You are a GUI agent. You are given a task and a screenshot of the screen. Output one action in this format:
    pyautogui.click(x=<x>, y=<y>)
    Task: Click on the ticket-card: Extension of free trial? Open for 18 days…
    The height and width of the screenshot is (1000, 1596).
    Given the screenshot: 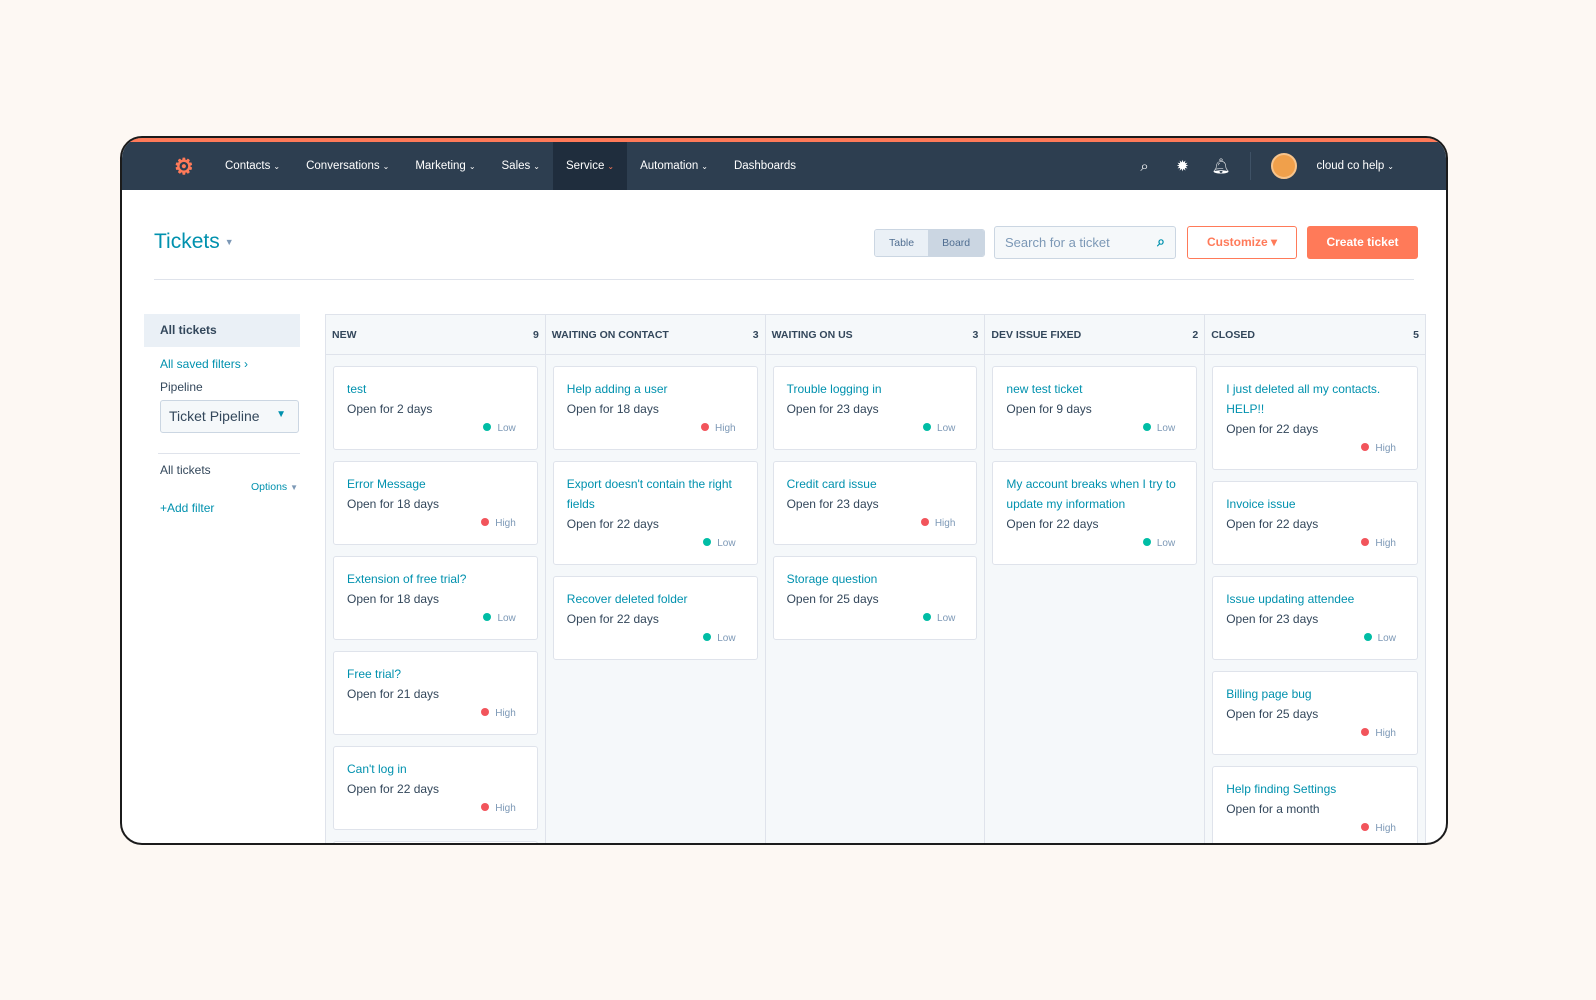 What is the action you would take?
    pyautogui.click(x=435, y=598)
    